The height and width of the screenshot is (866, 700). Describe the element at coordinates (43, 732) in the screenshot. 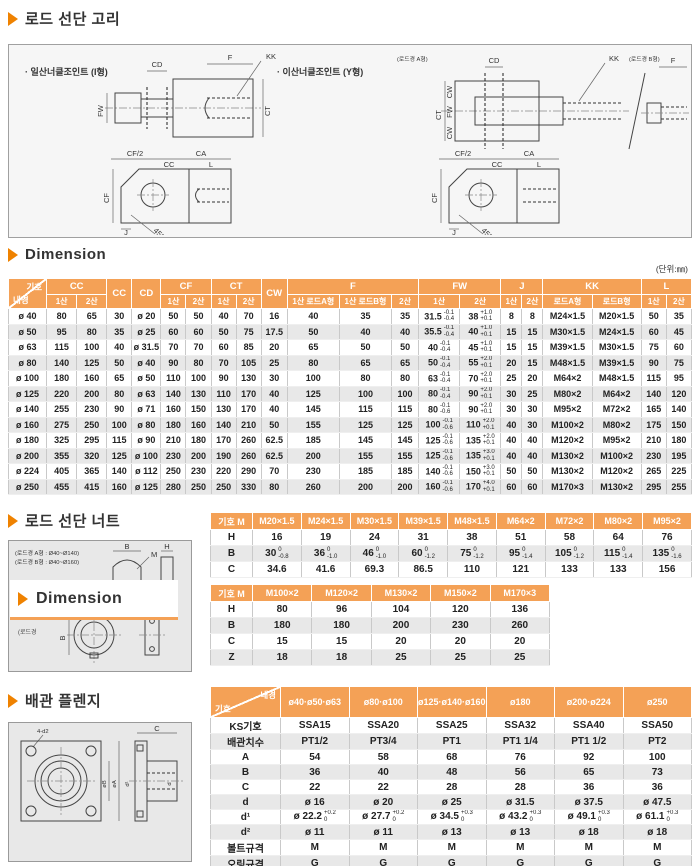

I see `flange-dim-4d2: 4-d2` at that location.